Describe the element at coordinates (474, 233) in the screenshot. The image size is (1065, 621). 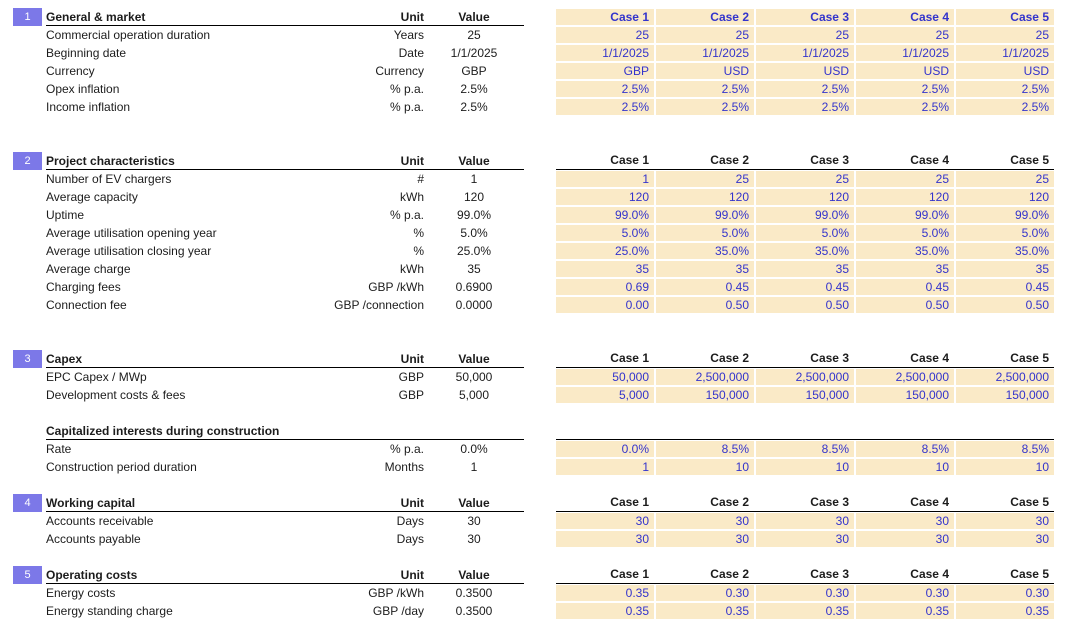
I see `row-value-cell: 5.0%` at that location.